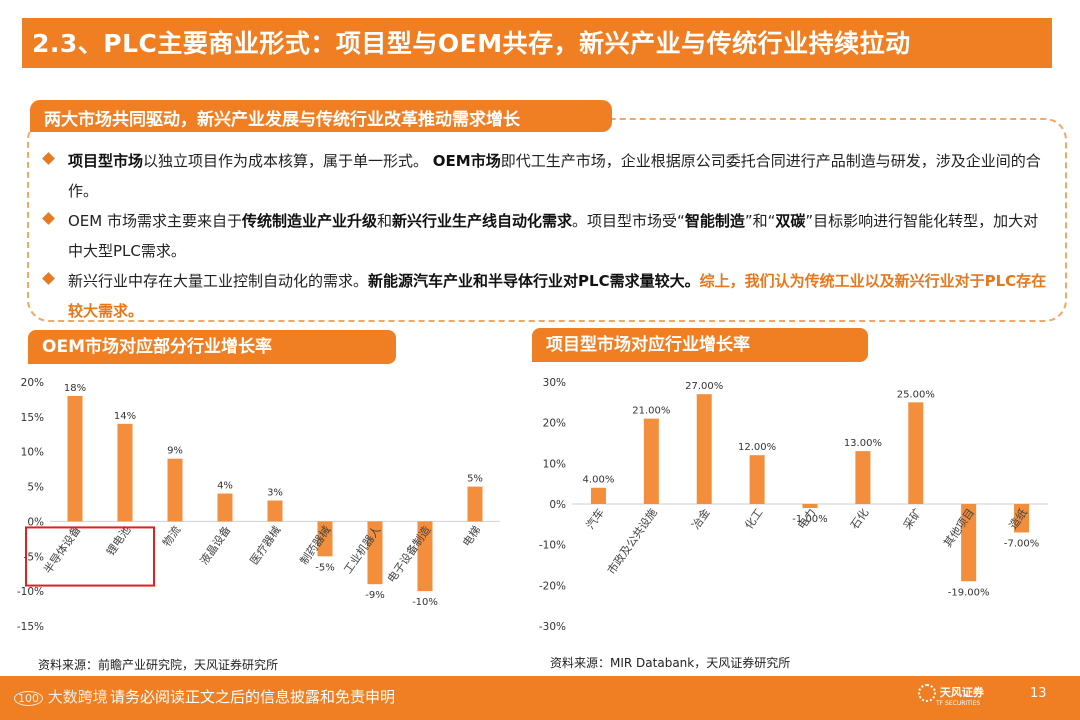 This screenshot has height=720, width=1080. I want to click on y-tick-label: -15%, so click(30, 627).